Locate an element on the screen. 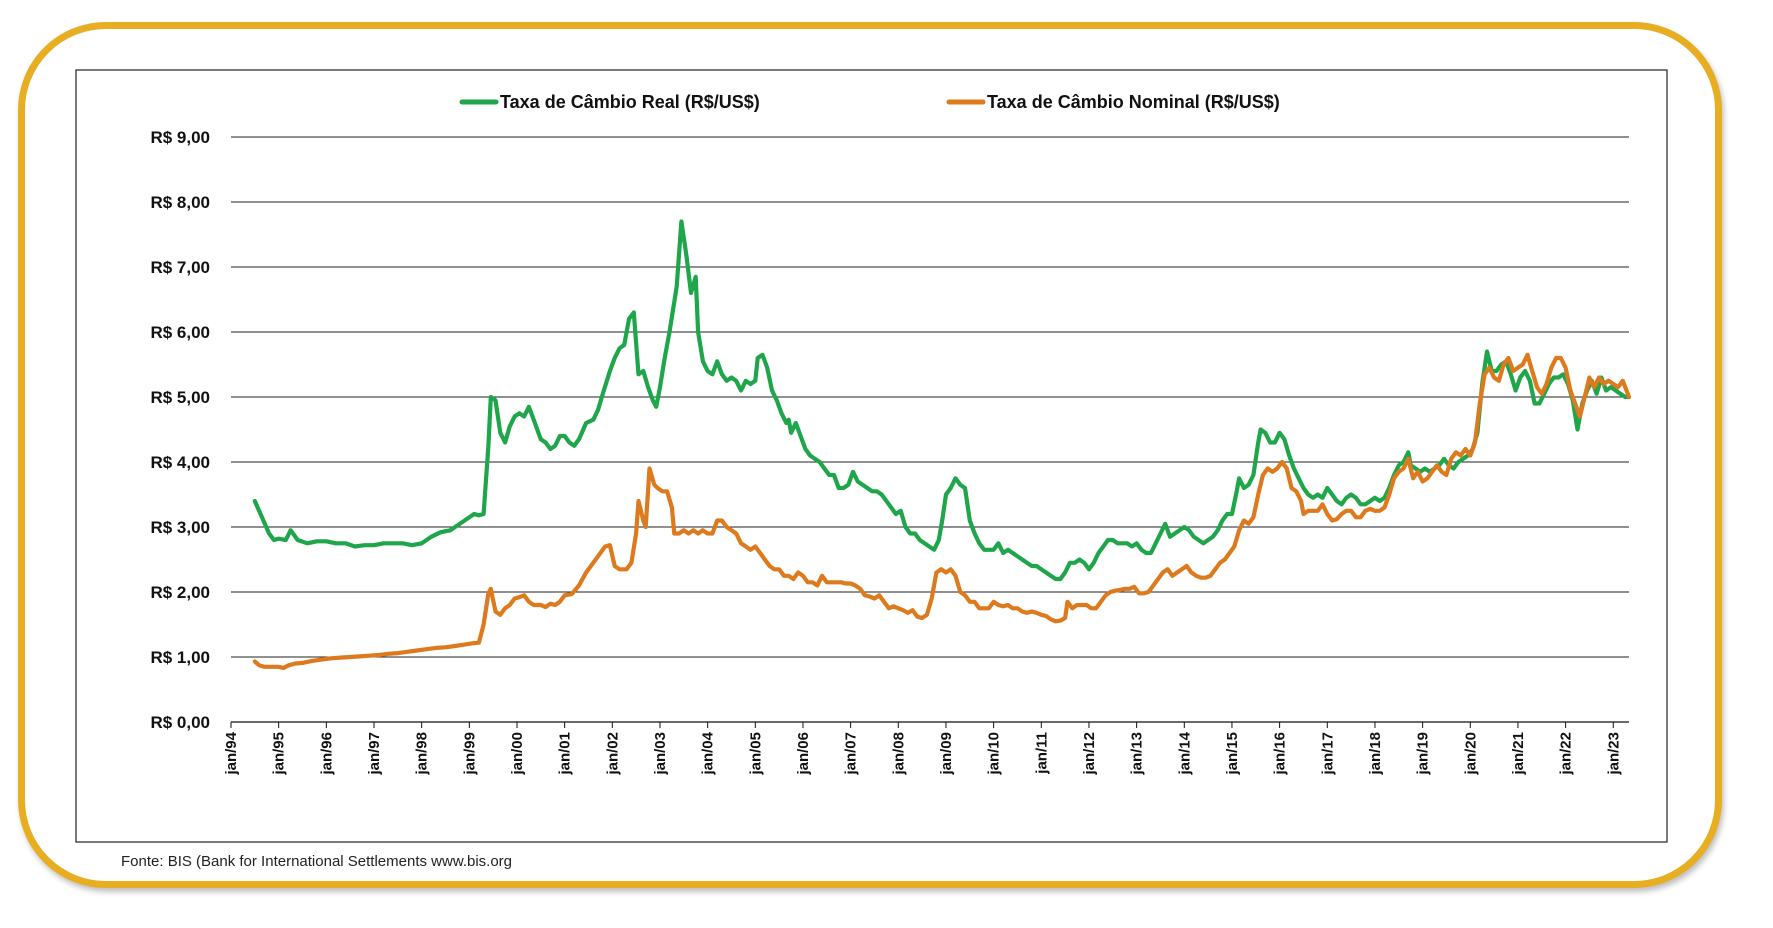  x-tick-label: jan/97 is located at coordinates (374, 754).